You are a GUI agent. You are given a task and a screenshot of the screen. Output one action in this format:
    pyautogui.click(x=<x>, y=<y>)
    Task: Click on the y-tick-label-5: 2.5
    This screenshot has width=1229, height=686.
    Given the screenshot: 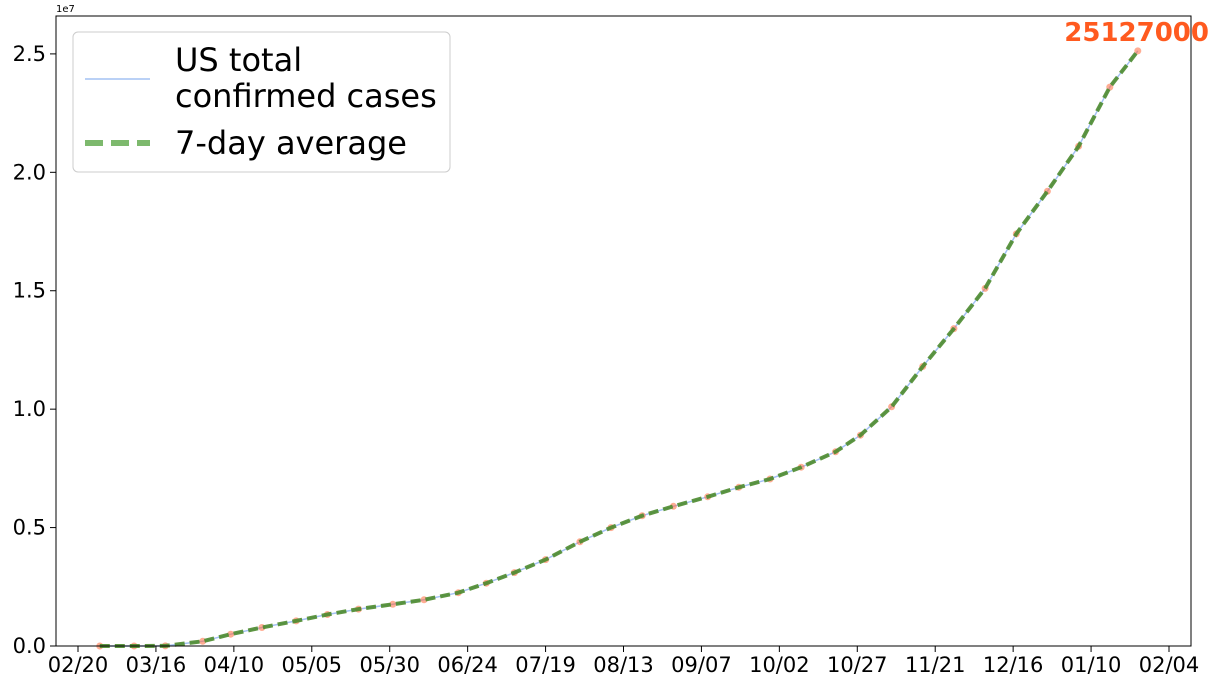 What is the action you would take?
    pyautogui.click(x=29, y=54)
    